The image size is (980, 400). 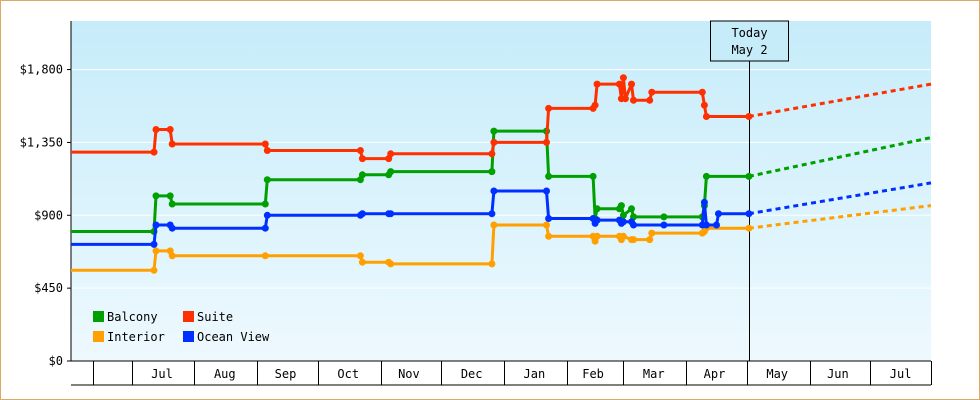 What do you see at coordinates (593, 374) in the screenshot?
I see `month-label: Feb` at bounding box center [593, 374].